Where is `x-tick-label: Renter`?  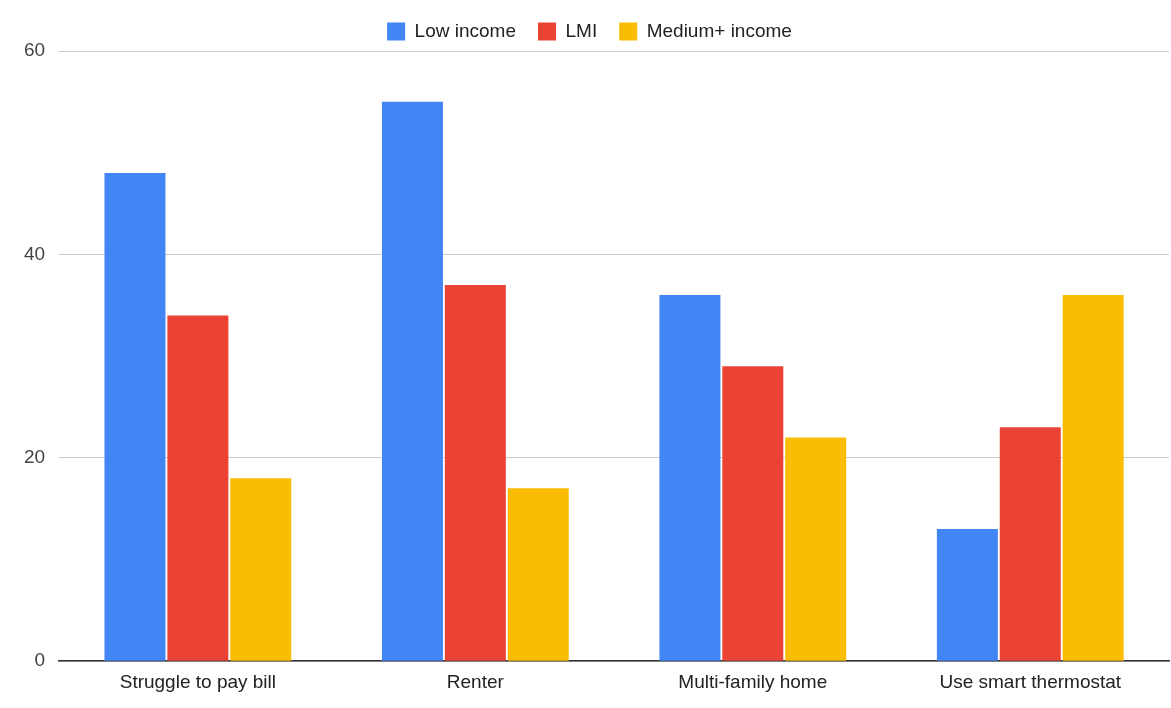 x-tick-label: Renter is located at coordinates (475, 681).